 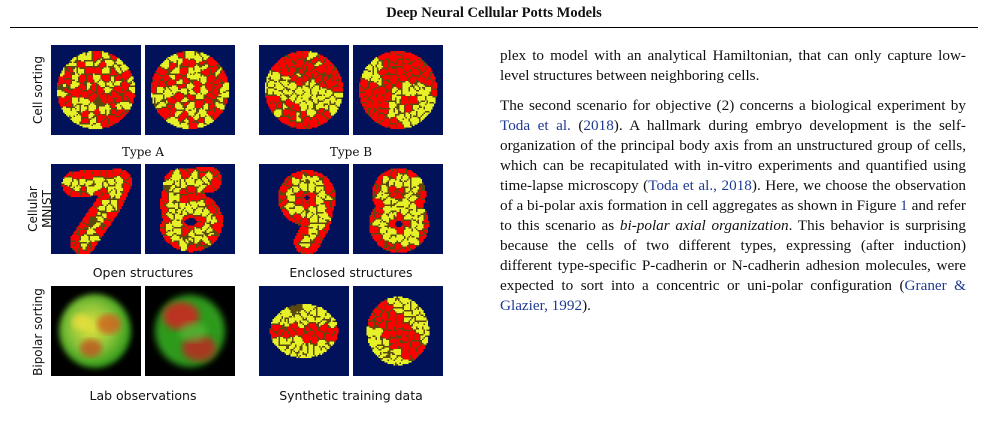 I want to click on caption-open-structures: Open structures, so click(x=143, y=272).